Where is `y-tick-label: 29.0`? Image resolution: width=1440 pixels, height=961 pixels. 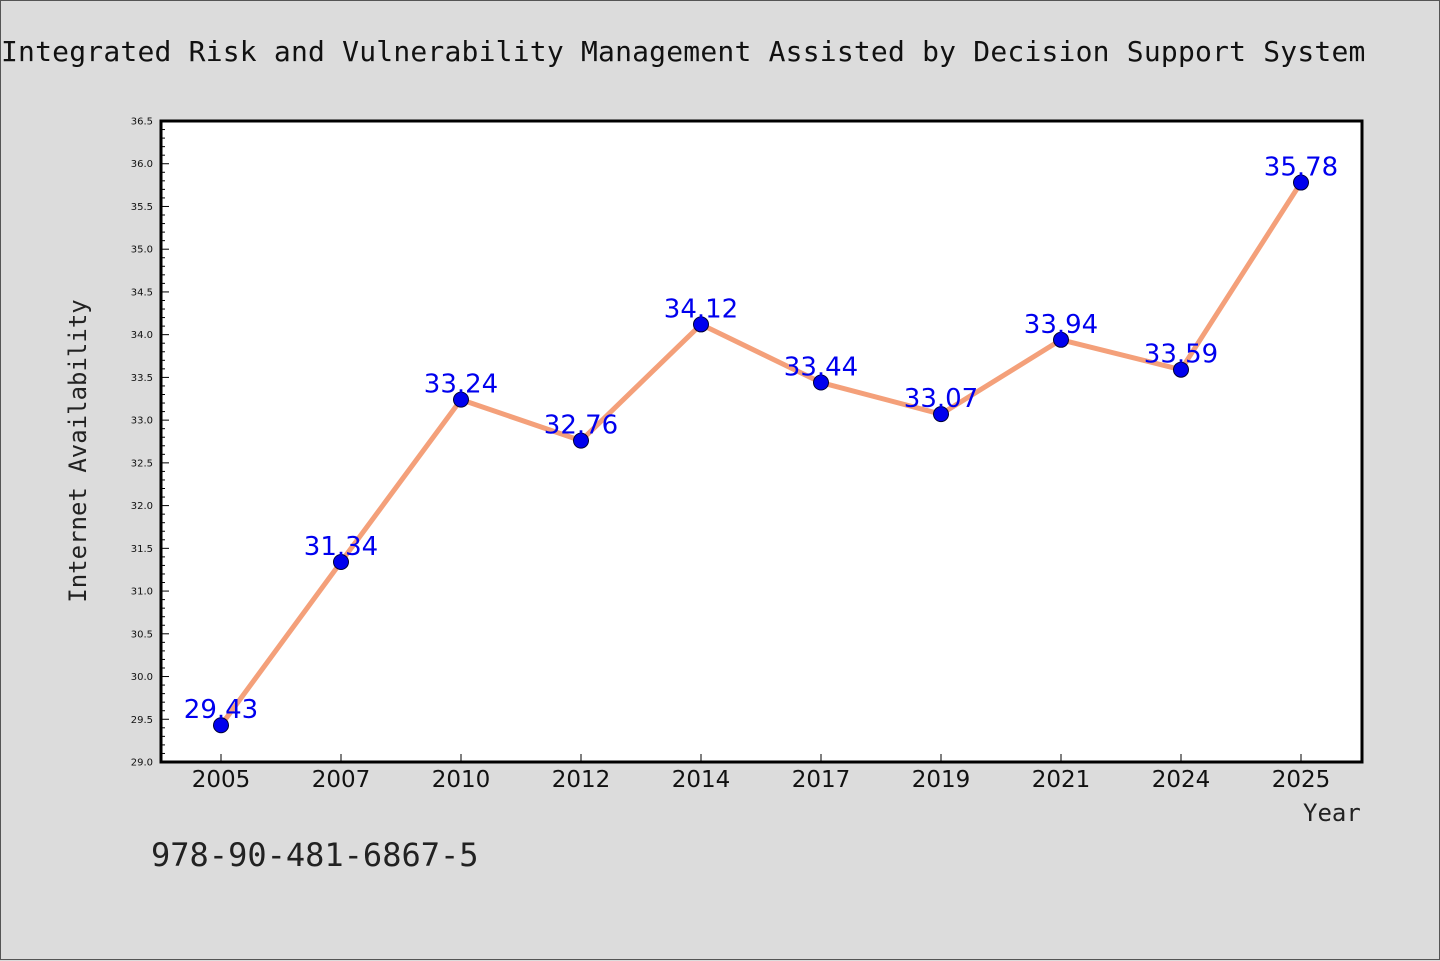 y-tick-label: 29.0 is located at coordinates (142, 763).